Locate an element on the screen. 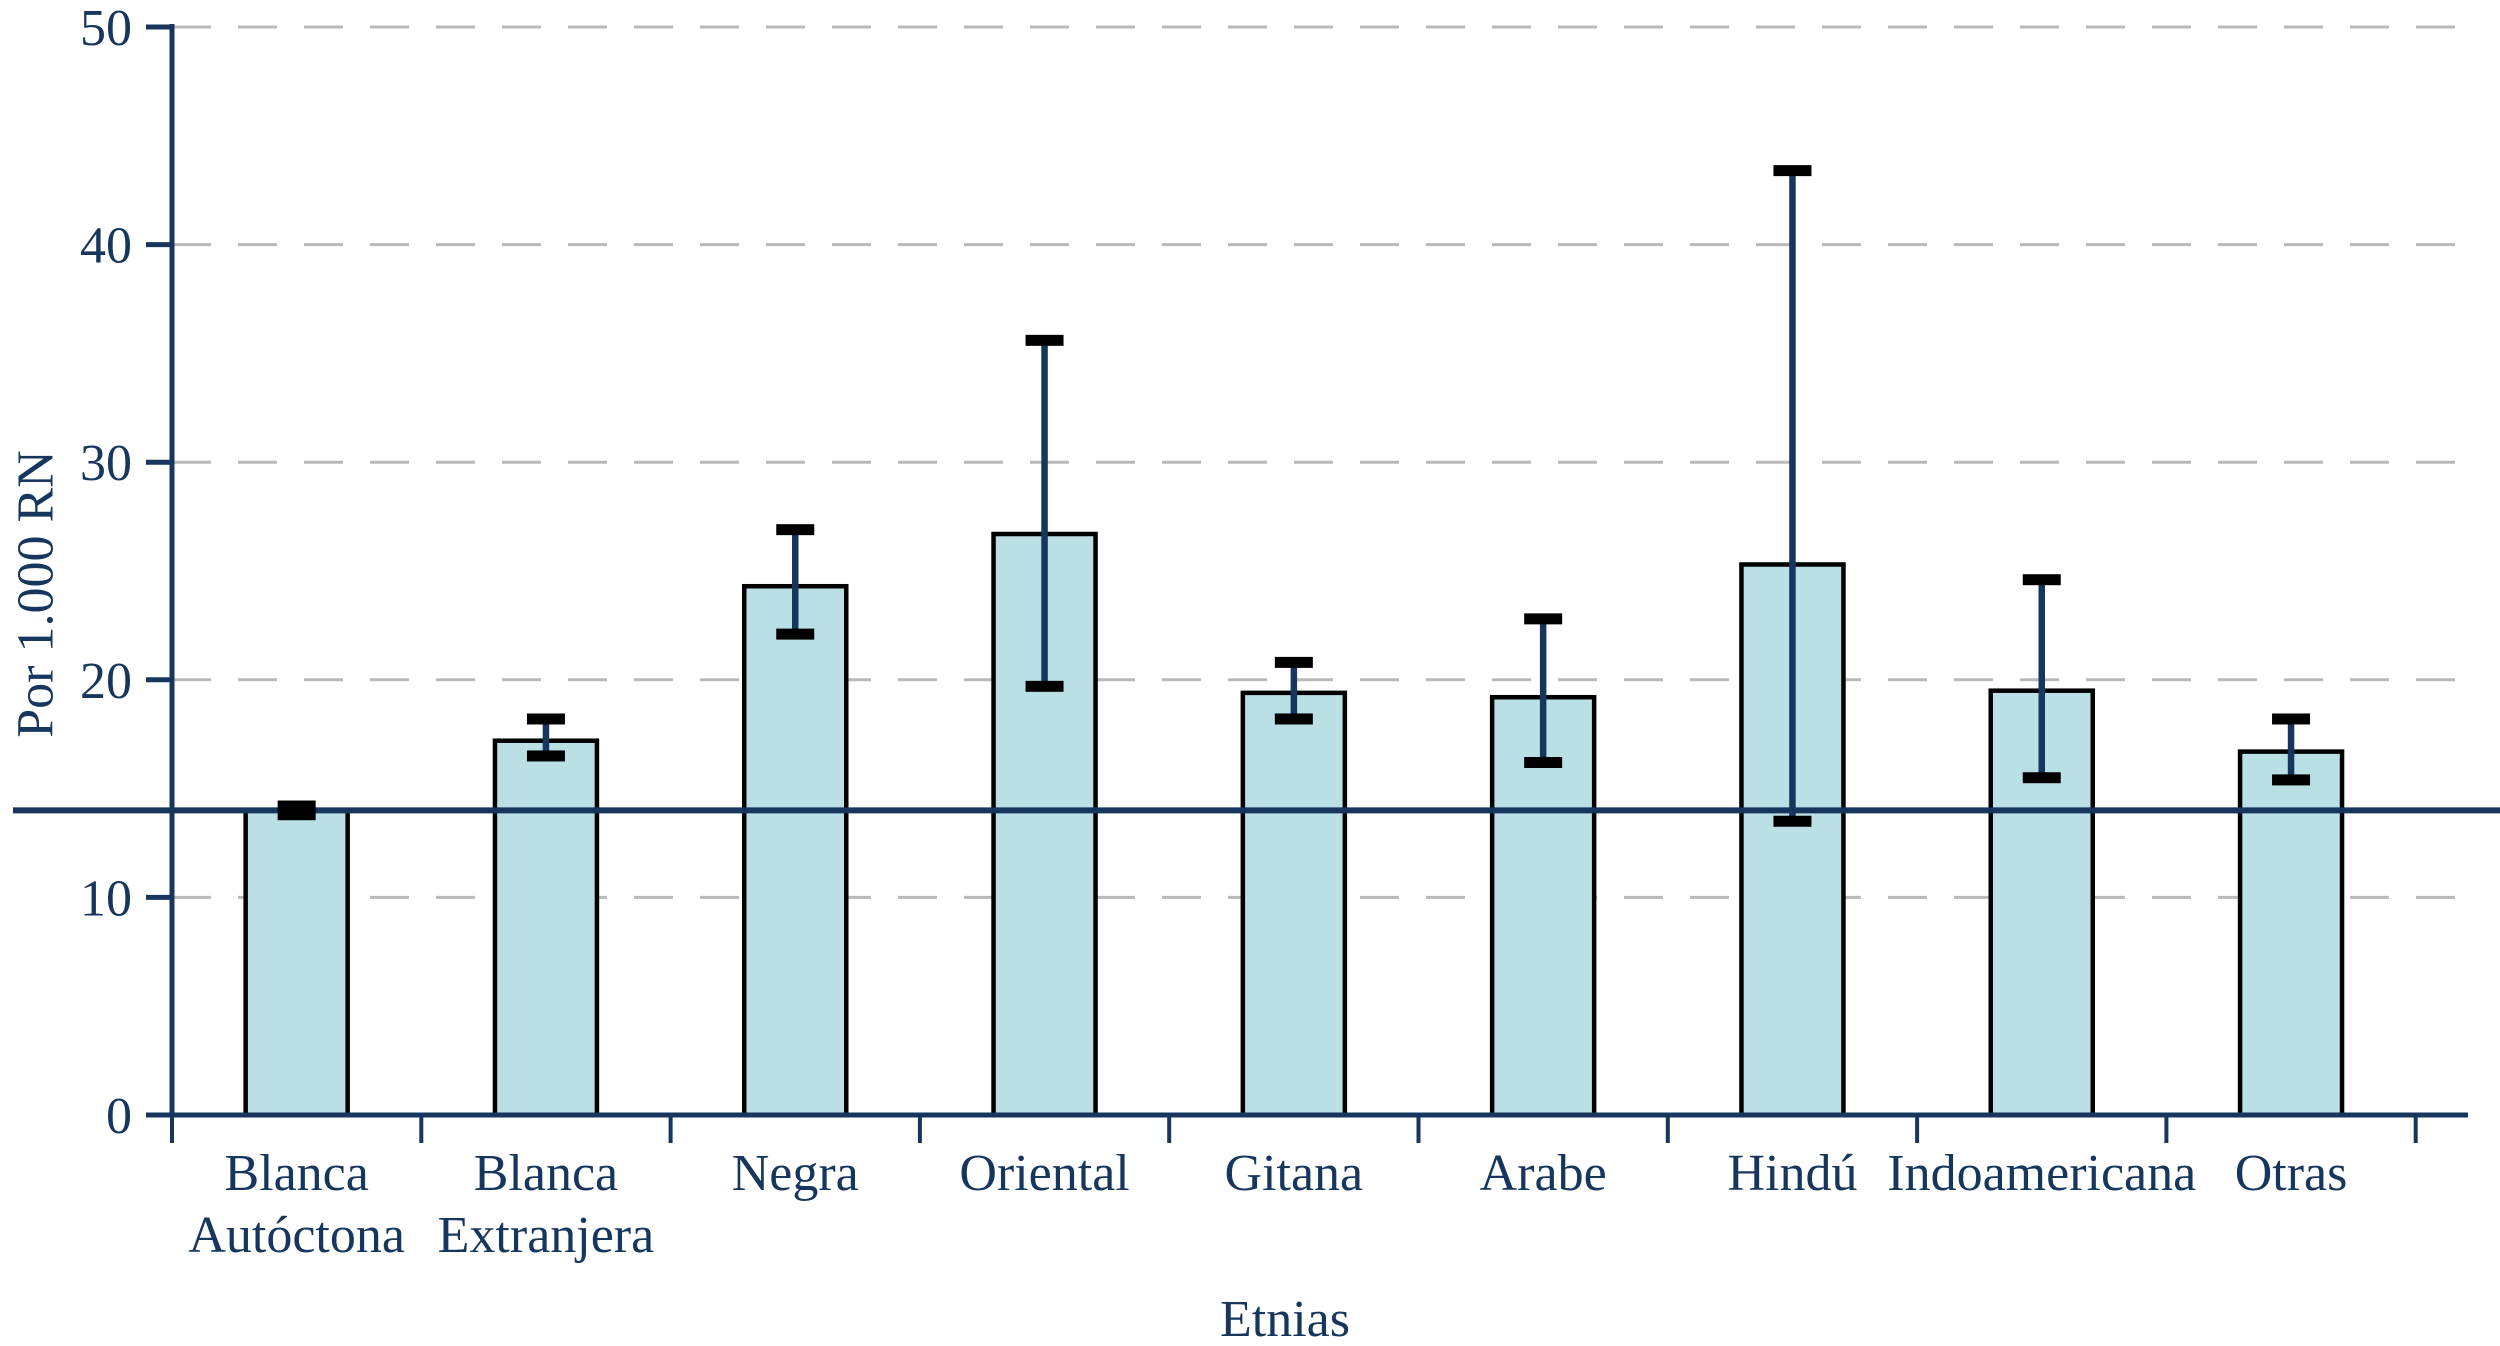  error-cap-high-hindu is located at coordinates (1792, 171).